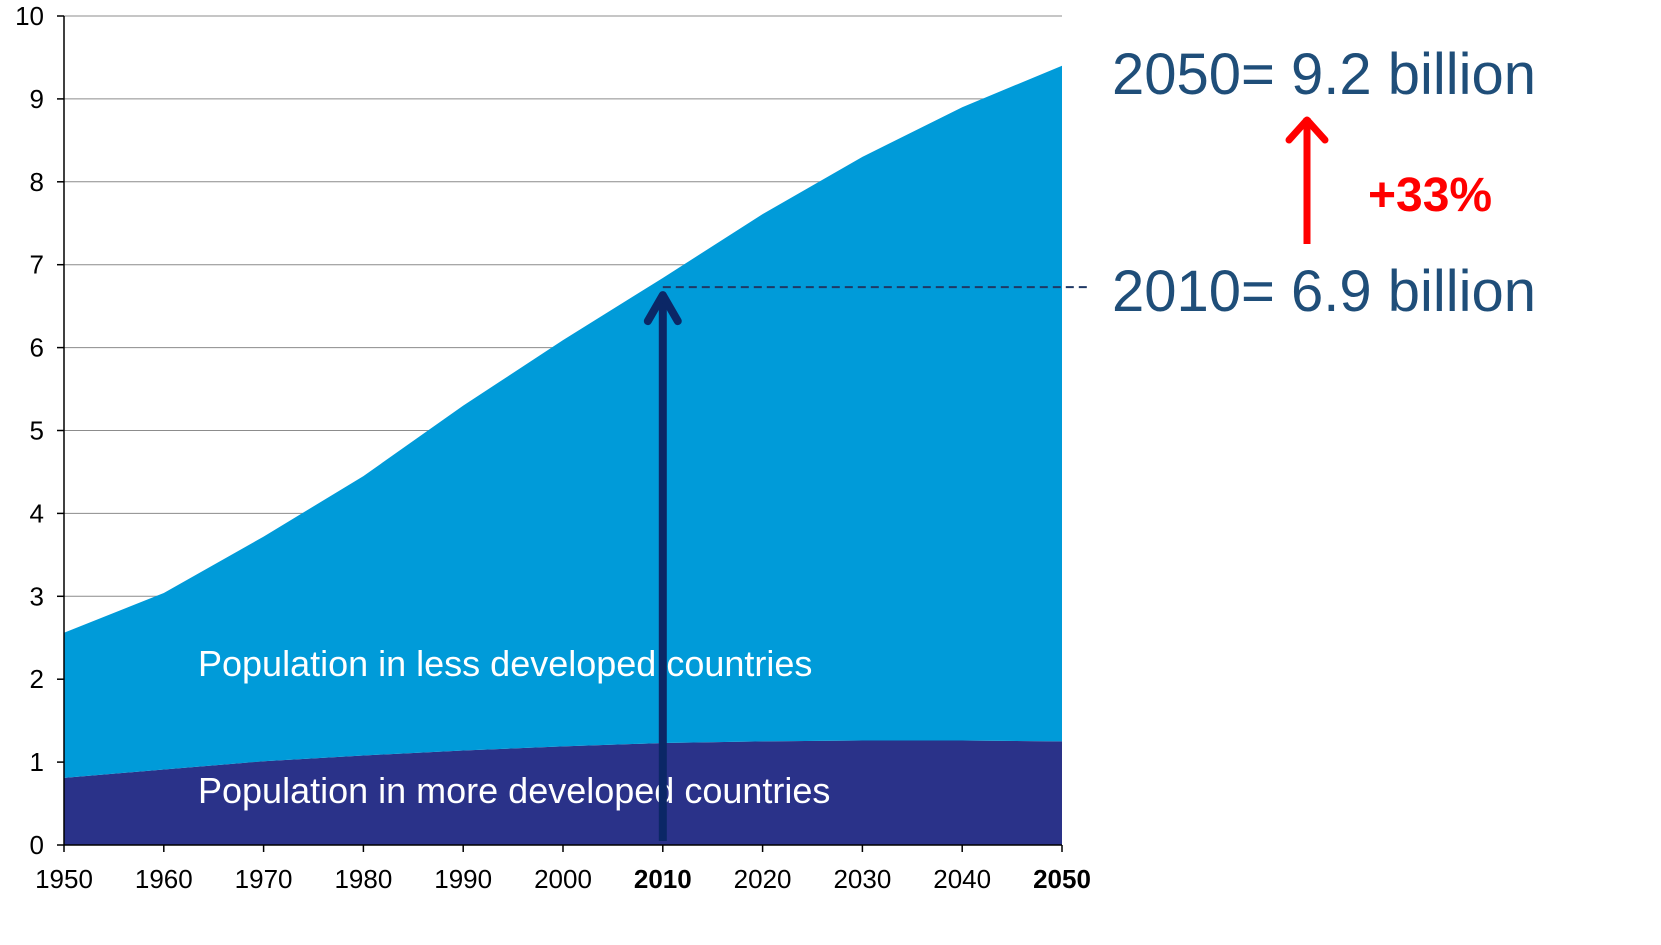 Image resolution: width=1661 pixels, height=945 pixels. I want to click on y-tick-label-9: 9, so click(37, 99).